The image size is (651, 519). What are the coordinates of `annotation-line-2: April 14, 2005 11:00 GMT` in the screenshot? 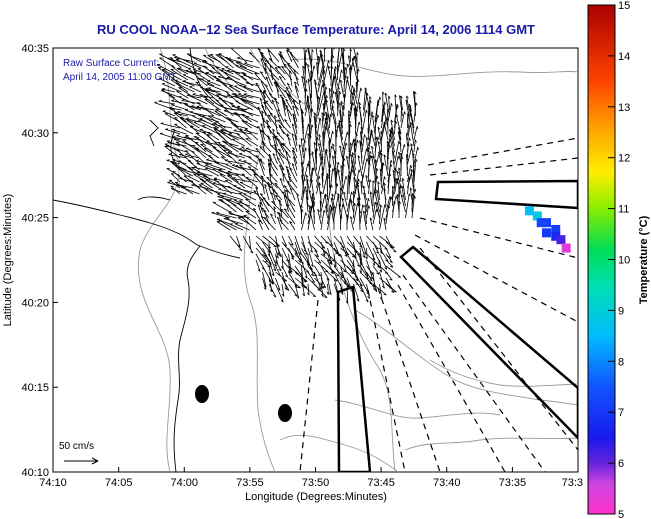 It's located at (120, 77).